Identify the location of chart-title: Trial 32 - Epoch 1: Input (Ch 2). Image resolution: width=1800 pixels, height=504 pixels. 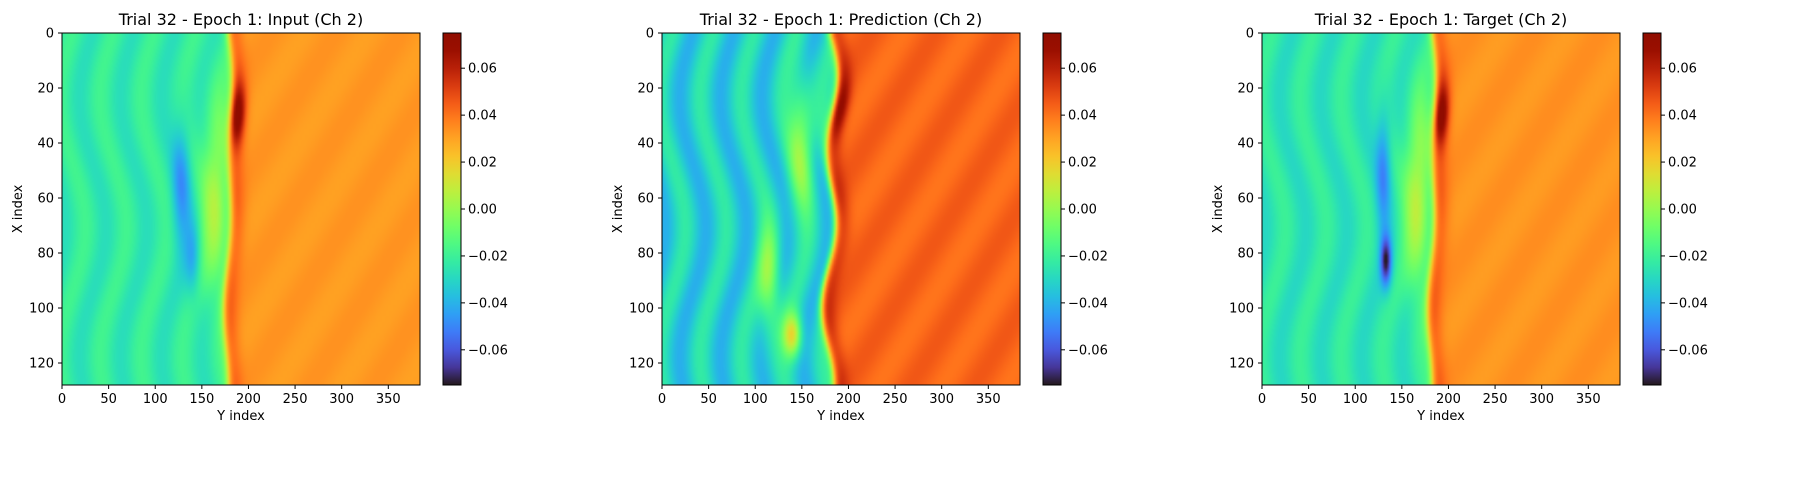
(240, 19).